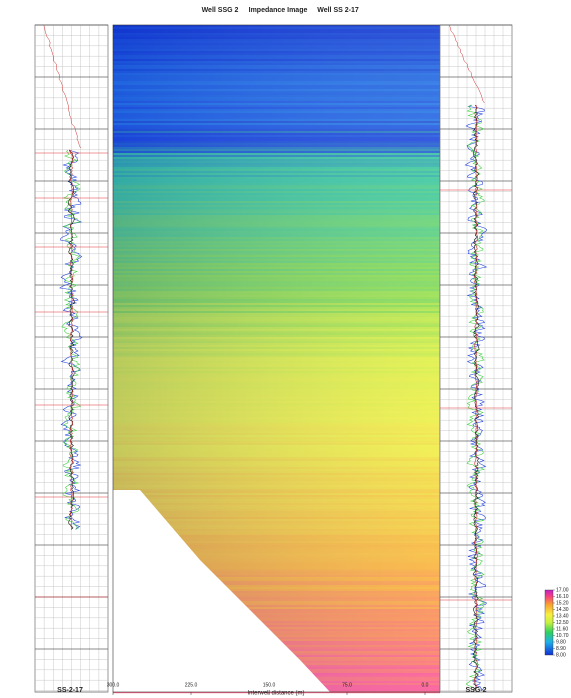 This screenshot has width=571, height=698. What do you see at coordinates (562, 623) in the screenshot?
I see `colorbar-tick-label: 12.50` at bounding box center [562, 623].